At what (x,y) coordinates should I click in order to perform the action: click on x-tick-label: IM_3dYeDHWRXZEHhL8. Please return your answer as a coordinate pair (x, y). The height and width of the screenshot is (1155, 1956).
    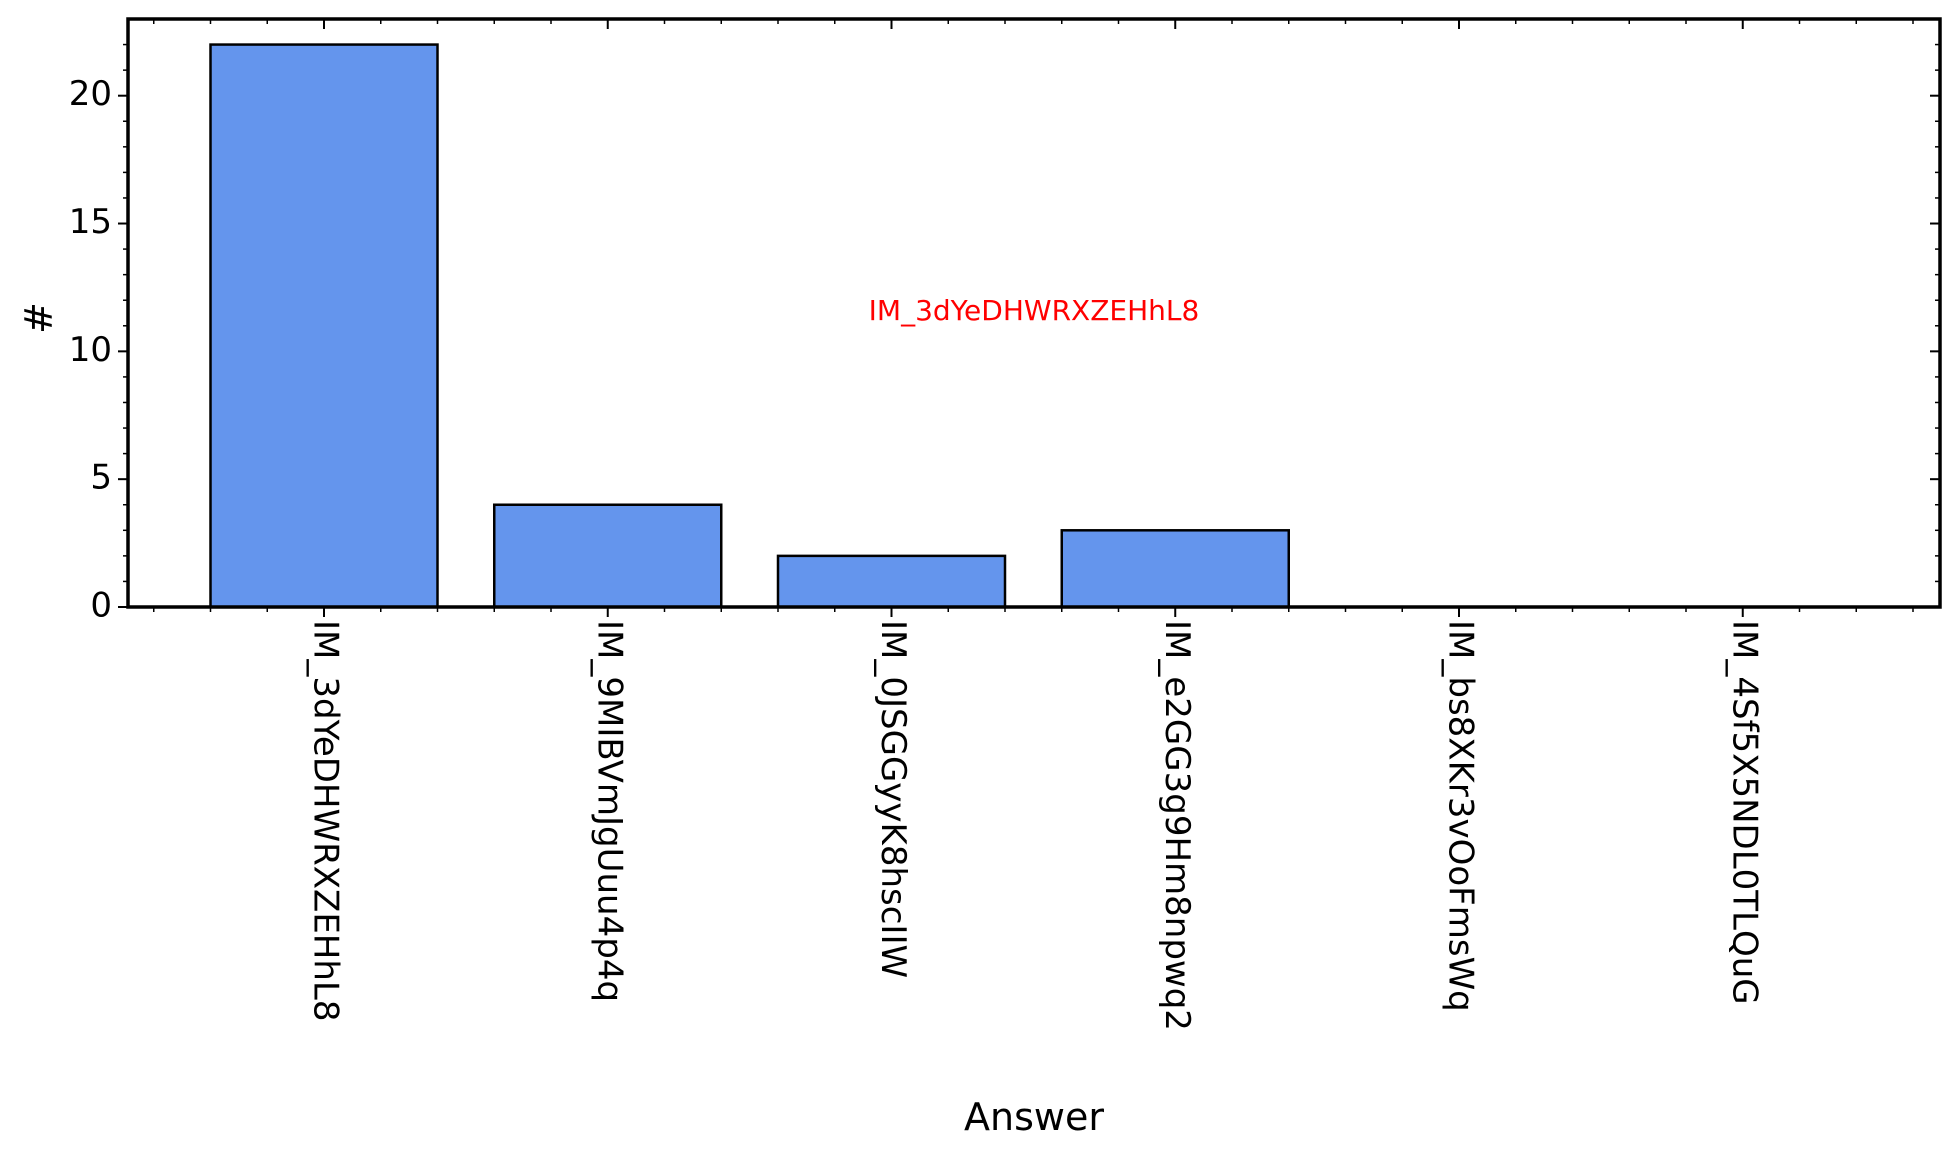
    Looking at the image, I should click on (326, 821).